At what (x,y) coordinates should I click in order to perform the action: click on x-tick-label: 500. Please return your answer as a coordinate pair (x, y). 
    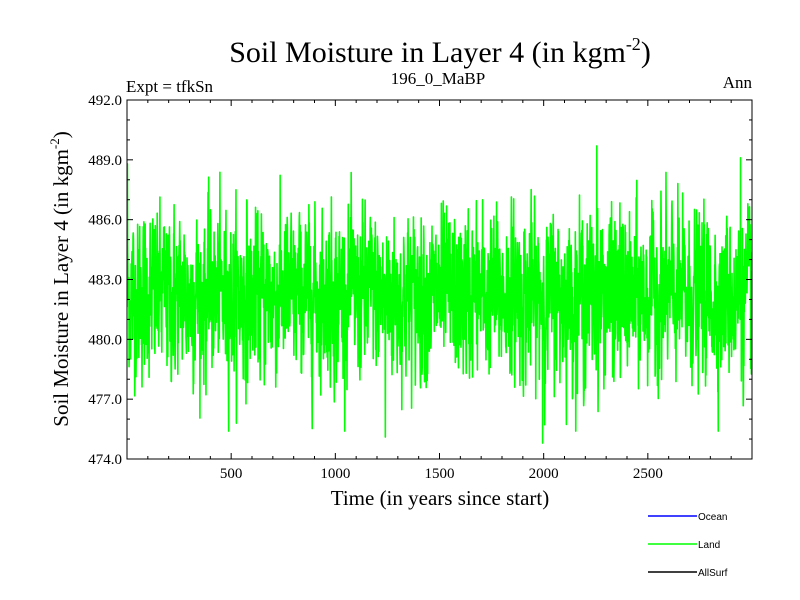
    Looking at the image, I should click on (231, 474).